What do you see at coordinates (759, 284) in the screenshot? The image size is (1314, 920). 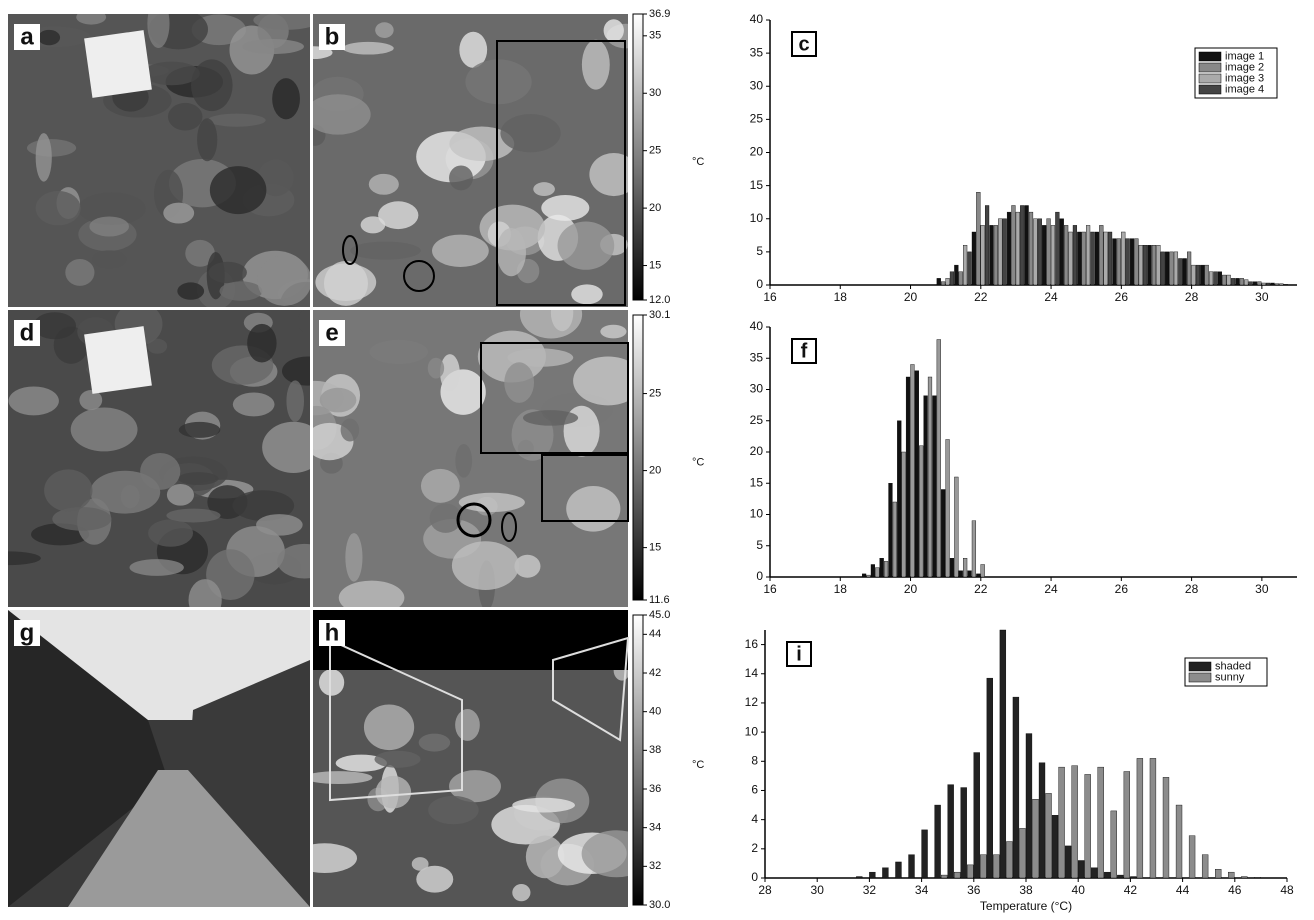 I see `y-tick-label: 0` at bounding box center [759, 284].